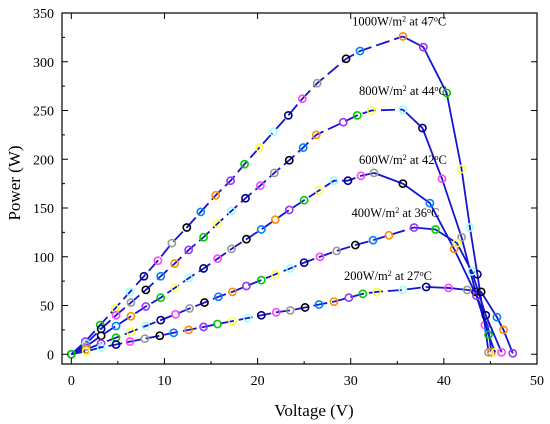 The image size is (550, 424). I want to click on series-label-part: at 44, so click(421, 91).